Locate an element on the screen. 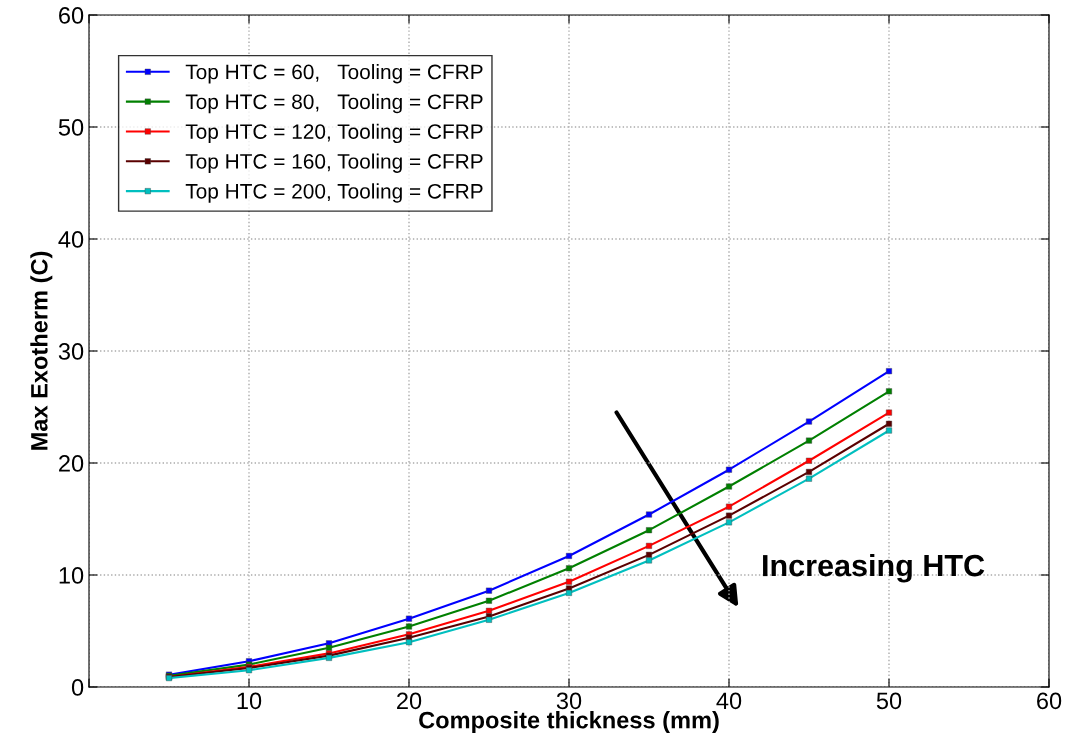 This screenshot has width=1079, height=746. x-tick-label: 40 is located at coordinates (729, 701).